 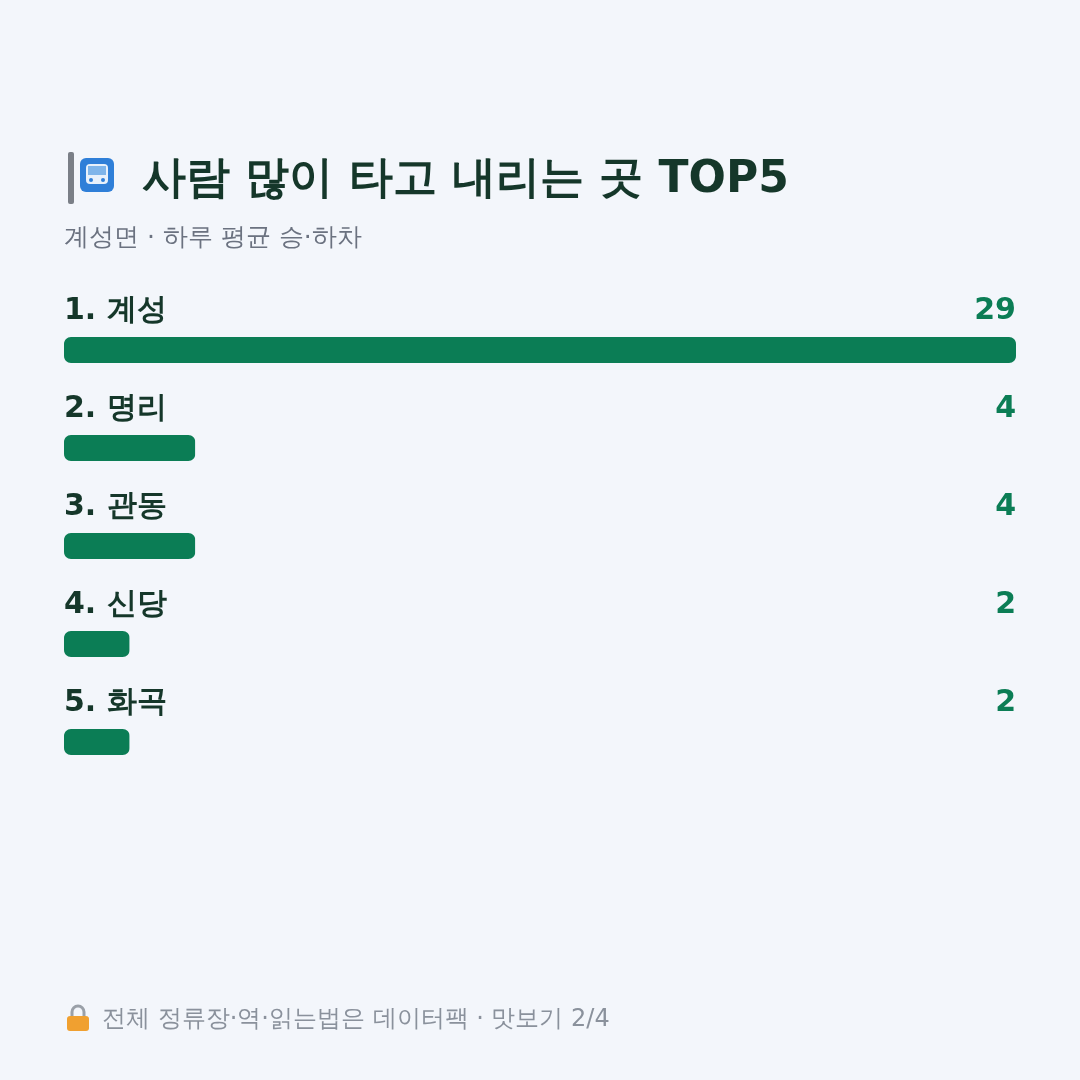 What do you see at coordinates (356, 1018) in the screenshot?
I see `text: 전체 정류장·역·읽는법은 데이터팩 · 맛보기 2/4` at bounding box center [356, 1018].